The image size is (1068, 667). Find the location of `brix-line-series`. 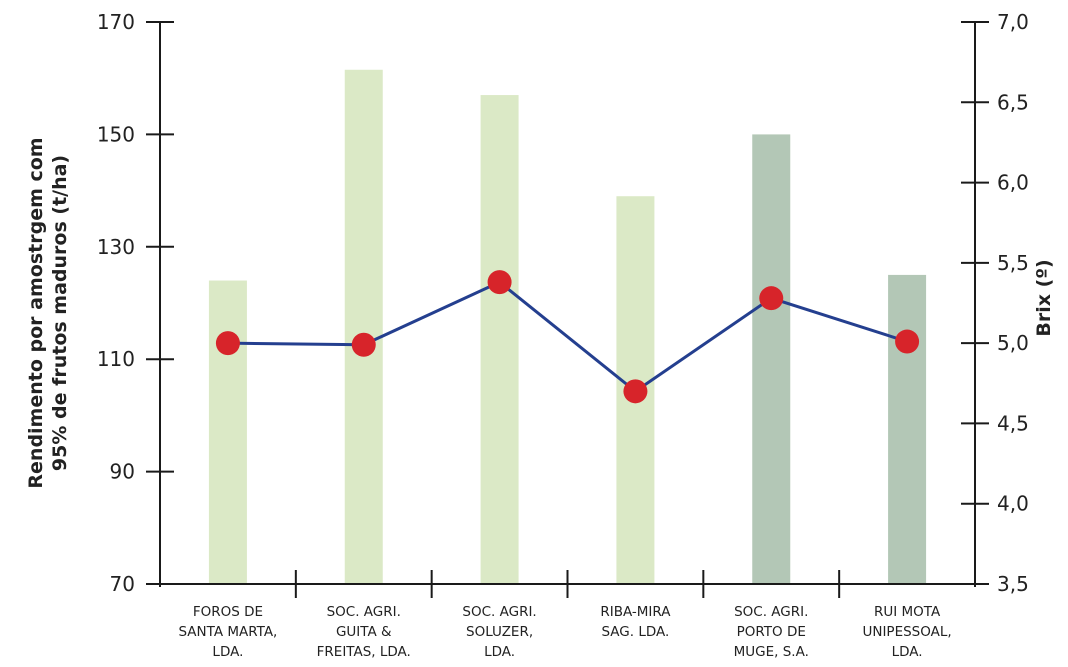

brix-line-series is located at coordinates (567, 337).